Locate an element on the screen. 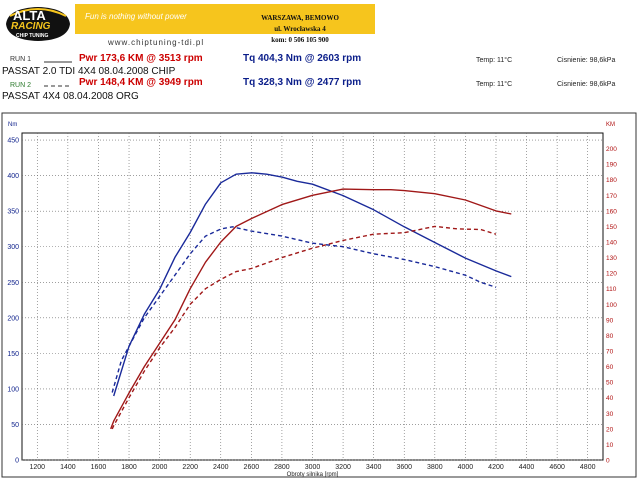 The height and width of the screenshot is (480, 640). y-tick-label: 350 is located at coordinates (13, 212).